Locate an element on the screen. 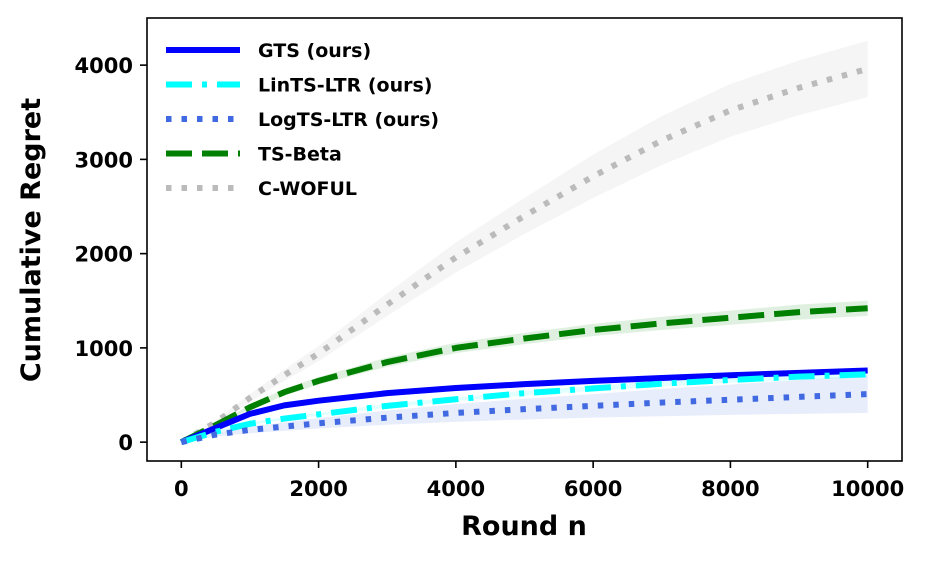  legend-label-1: LinTS-LTR (ours) is located at coordinates (345, 86).